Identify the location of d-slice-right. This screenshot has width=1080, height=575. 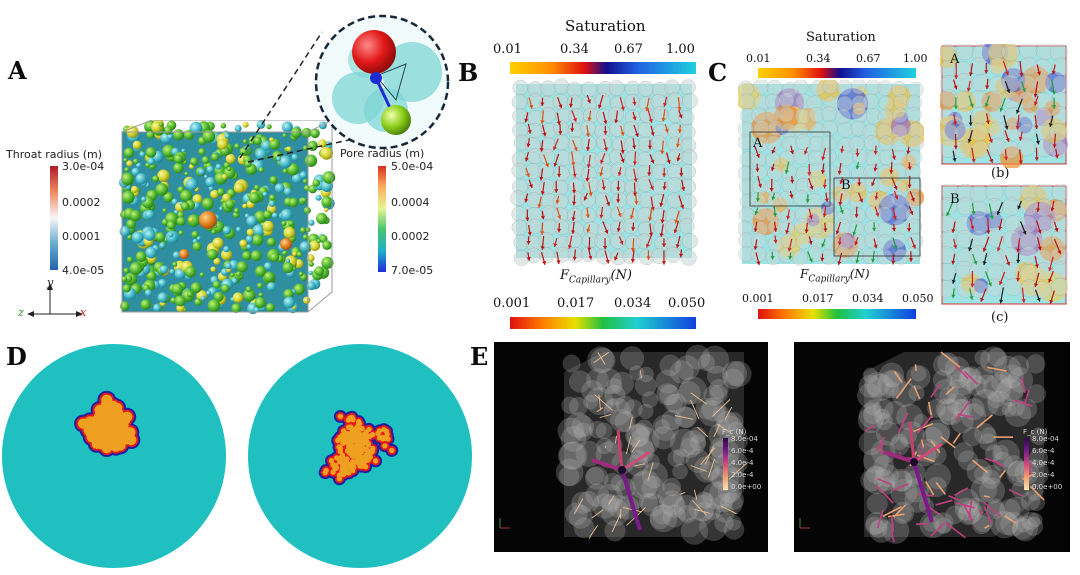
(360, 456).